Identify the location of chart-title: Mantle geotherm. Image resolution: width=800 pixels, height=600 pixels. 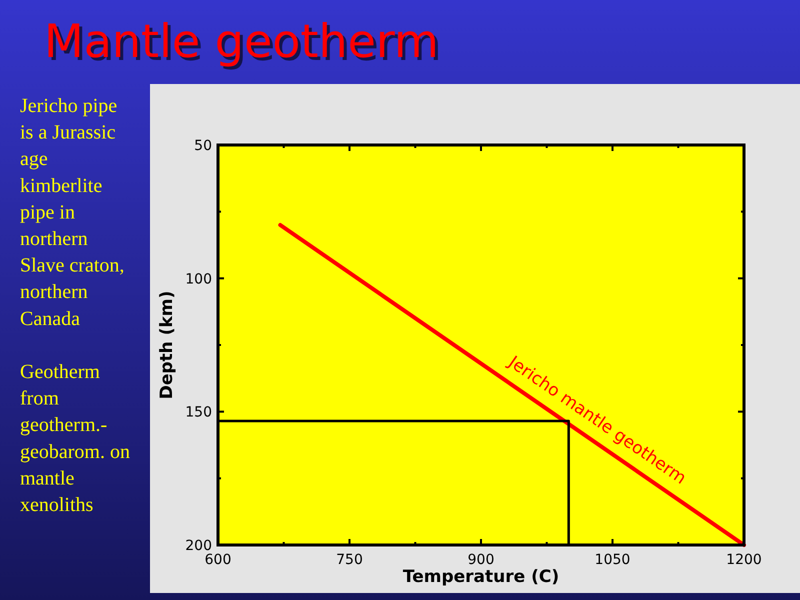
(244, 44).